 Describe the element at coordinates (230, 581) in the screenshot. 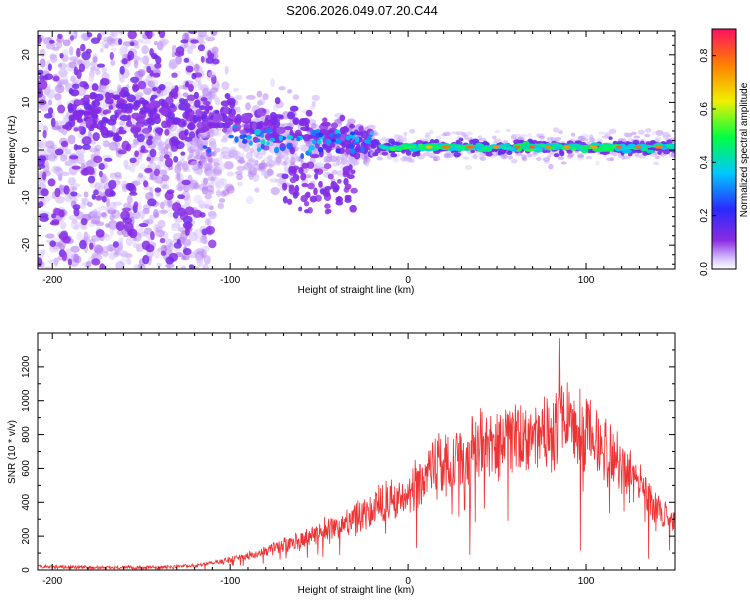

I see `snr-x-tick-label: -100` at that location.